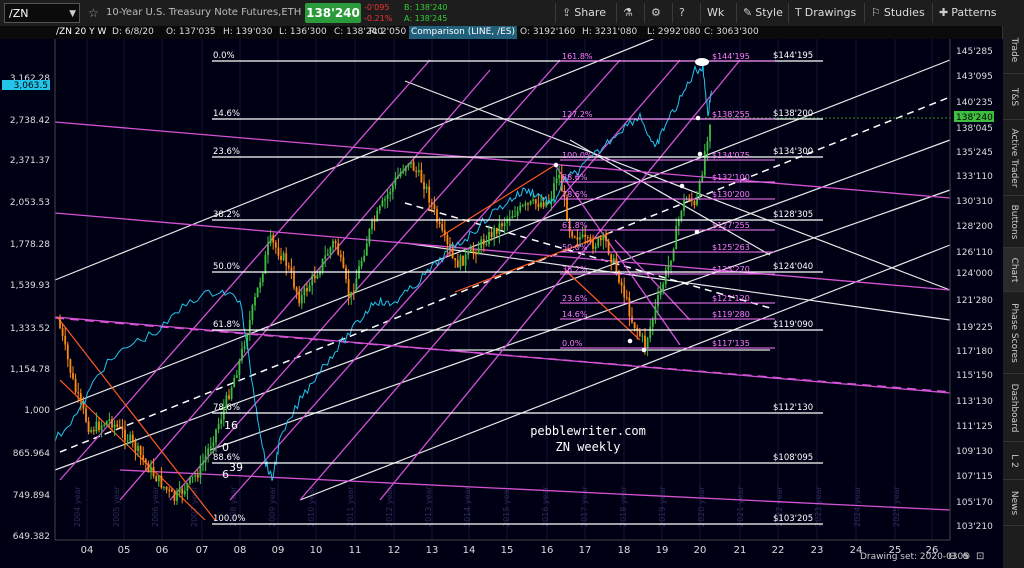 Image resolution: width=1024 pixels, height=568 pixels. Describe the element at coordinates (702, 62) in the screenshot. I see `peak-marker` at that location.